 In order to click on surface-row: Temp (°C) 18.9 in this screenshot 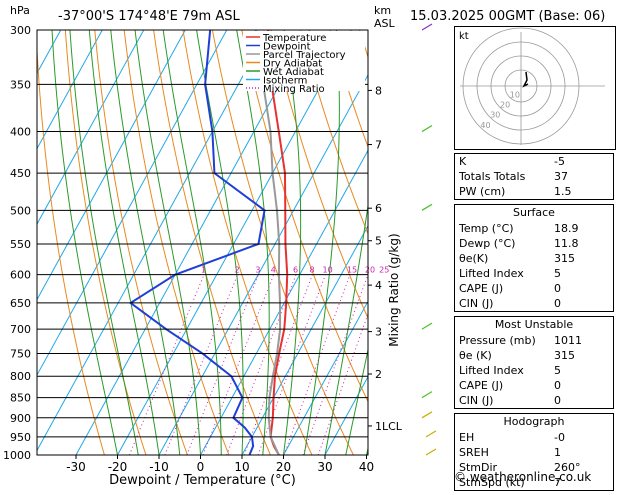, I will do `click(534, 228)`.